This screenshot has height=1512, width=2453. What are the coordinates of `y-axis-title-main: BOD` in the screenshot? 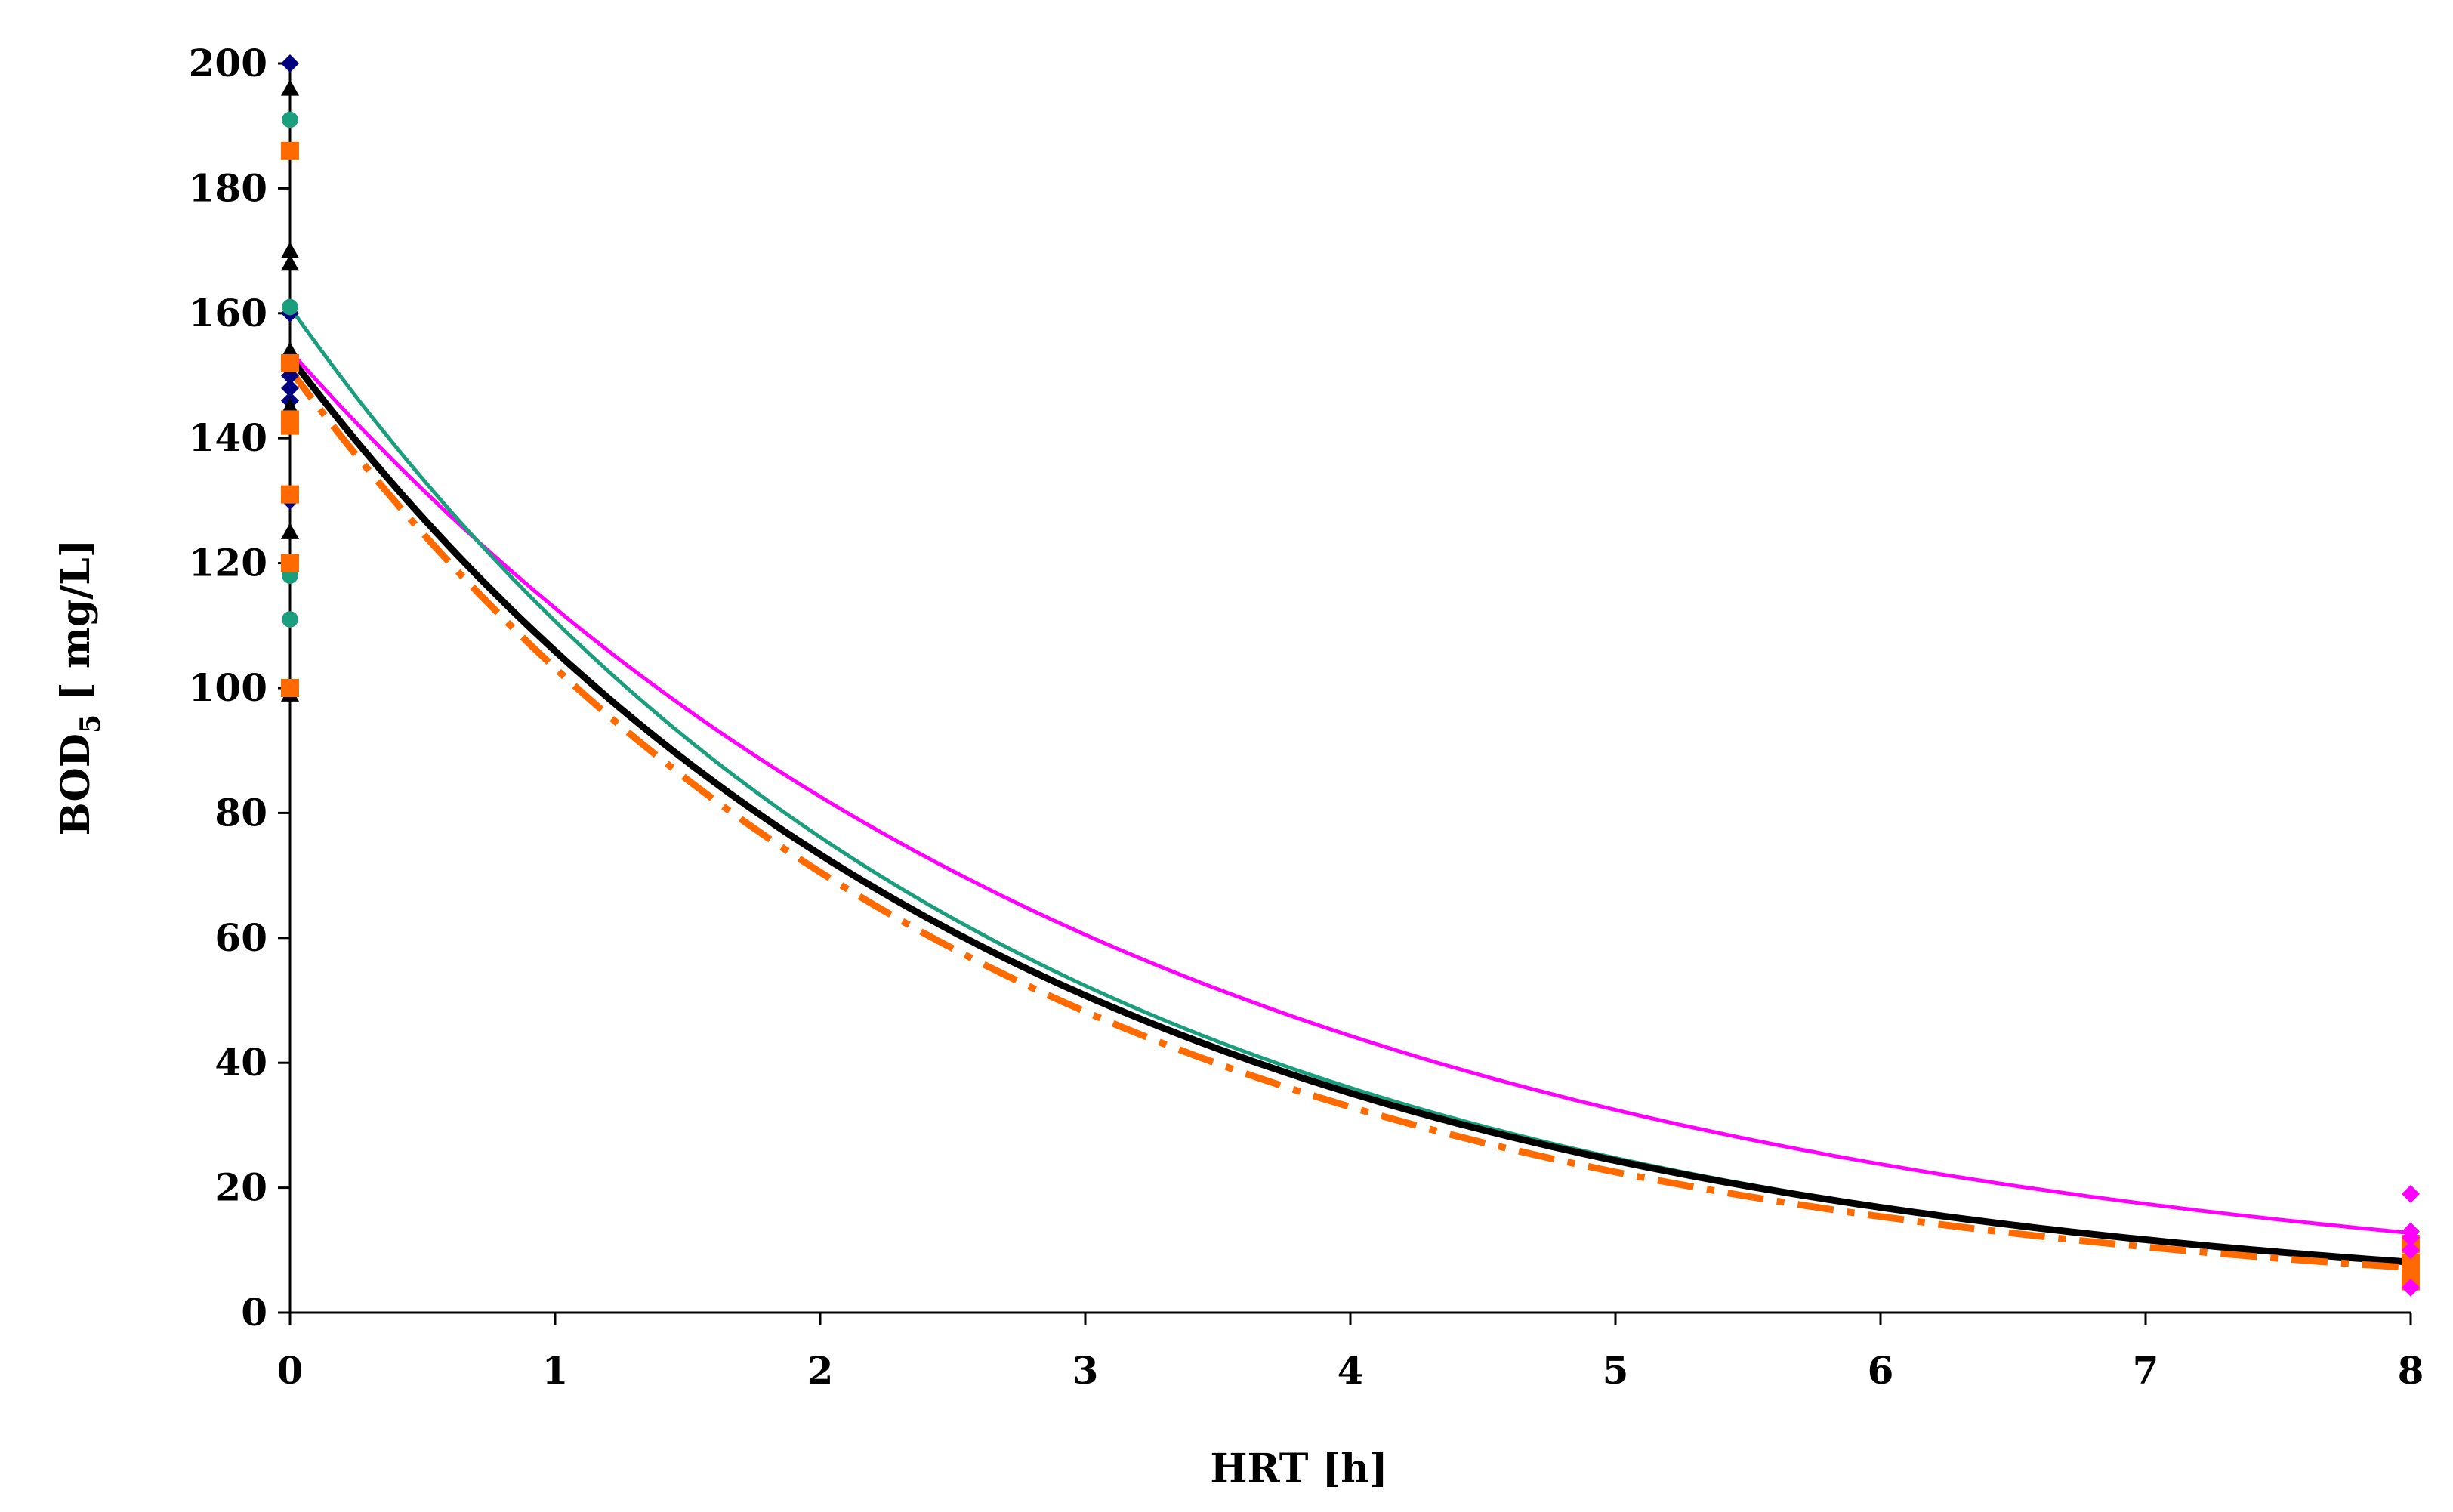 It's located at (76, 784).